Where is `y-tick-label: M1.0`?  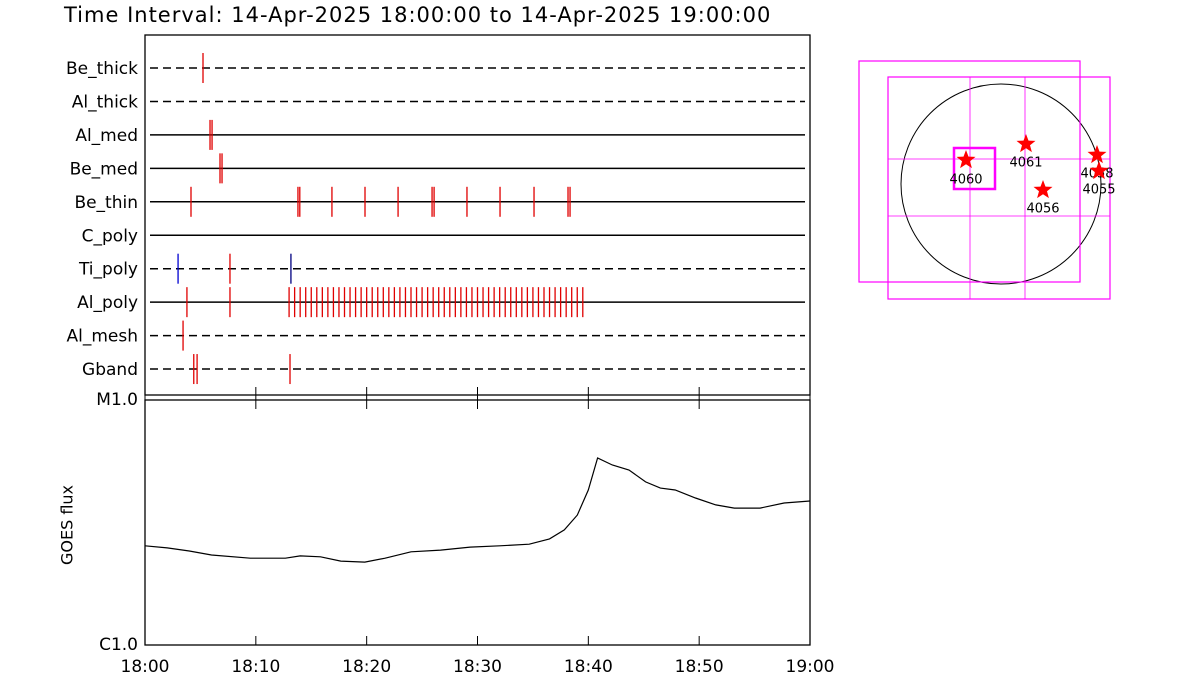 y-tick-label: M1.0 is located at coordinates (117, 400).